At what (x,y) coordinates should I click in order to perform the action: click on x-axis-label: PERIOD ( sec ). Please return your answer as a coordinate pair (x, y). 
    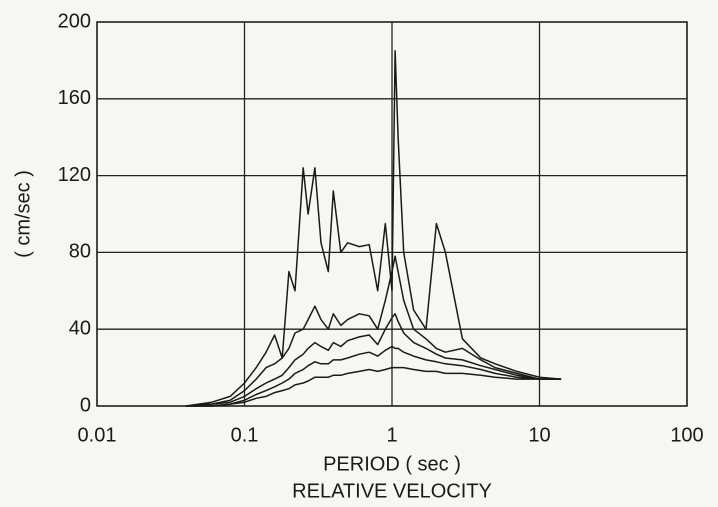
    Looking at the image, I should click on (392, 464).